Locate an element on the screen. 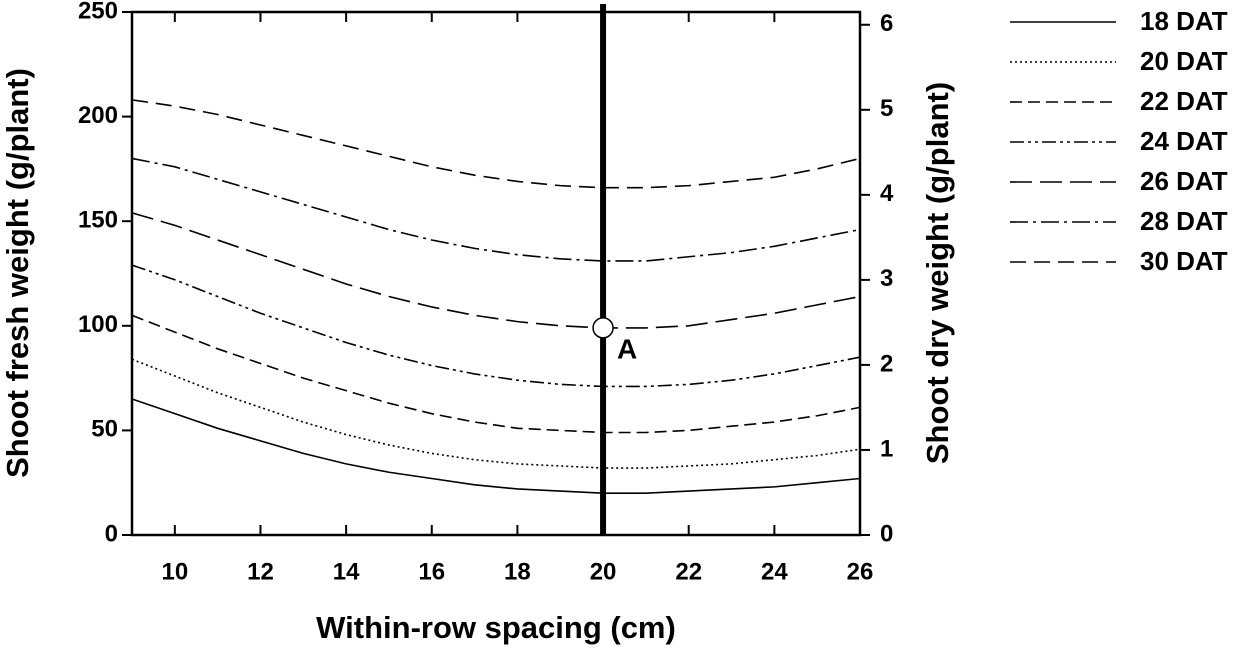  y2-axis-label: Shoot dry weight (g/plant) is located at coordinates (937, 273).